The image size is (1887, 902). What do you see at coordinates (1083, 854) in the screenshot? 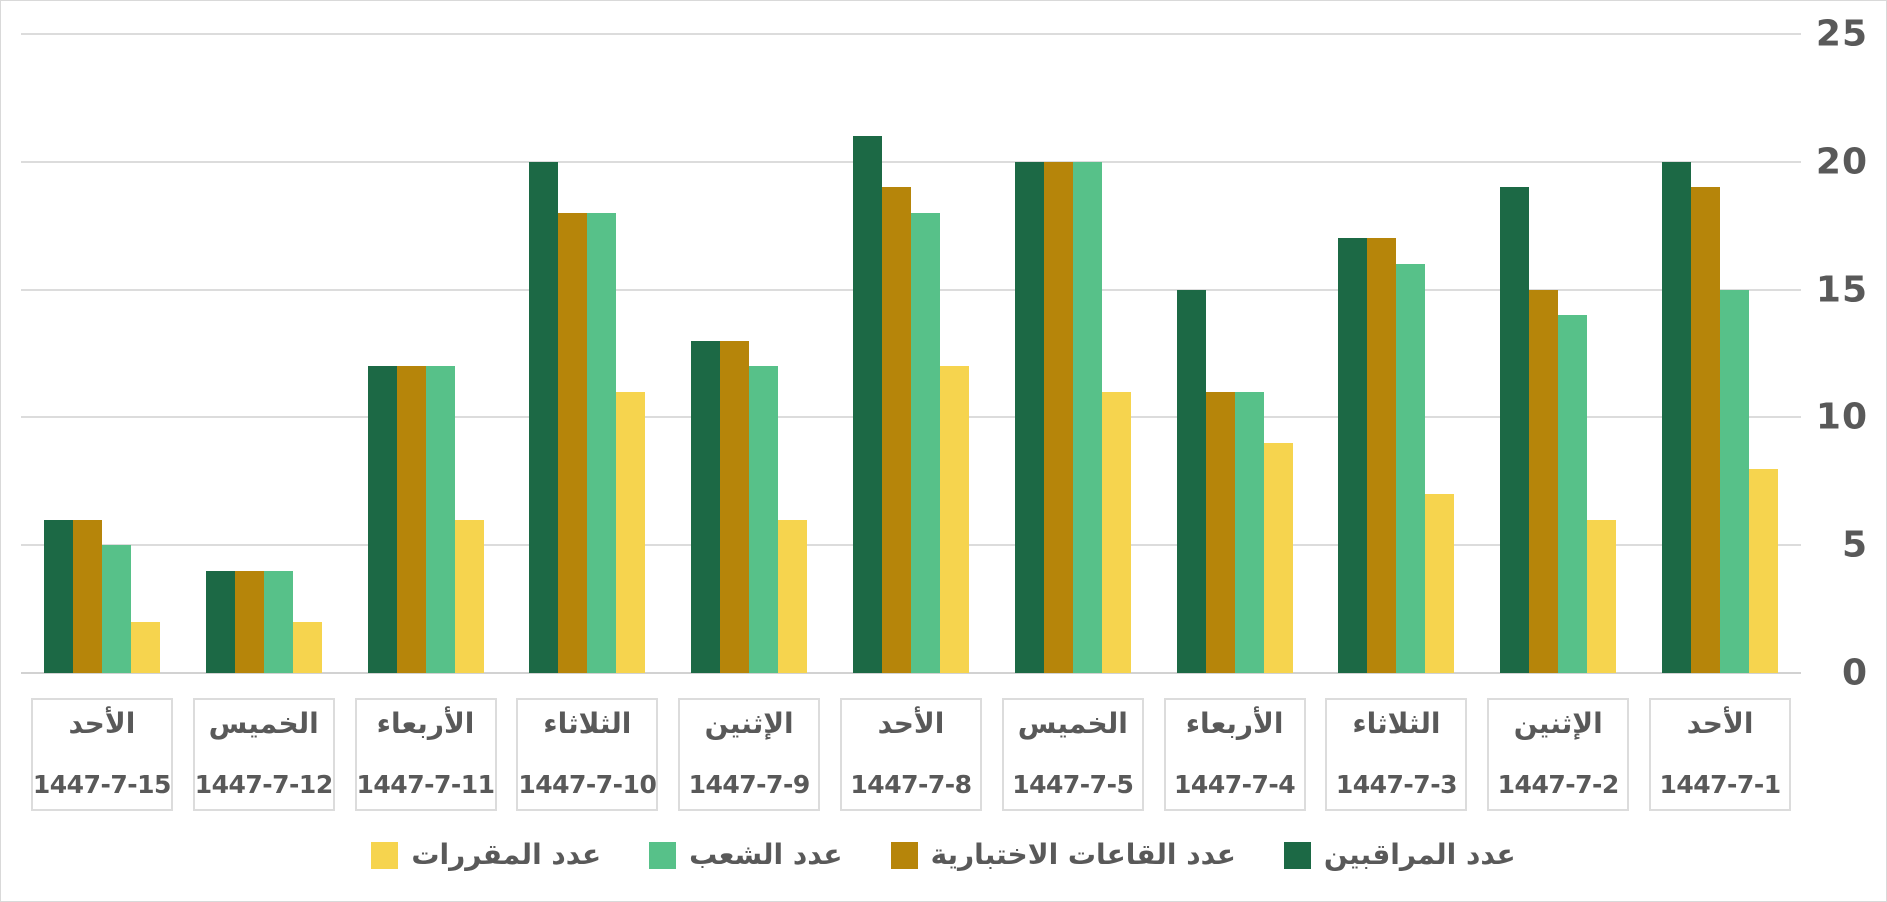
I see `legend-label: عدد القاعات الاختبارية` at bounding box center [1083, 854].